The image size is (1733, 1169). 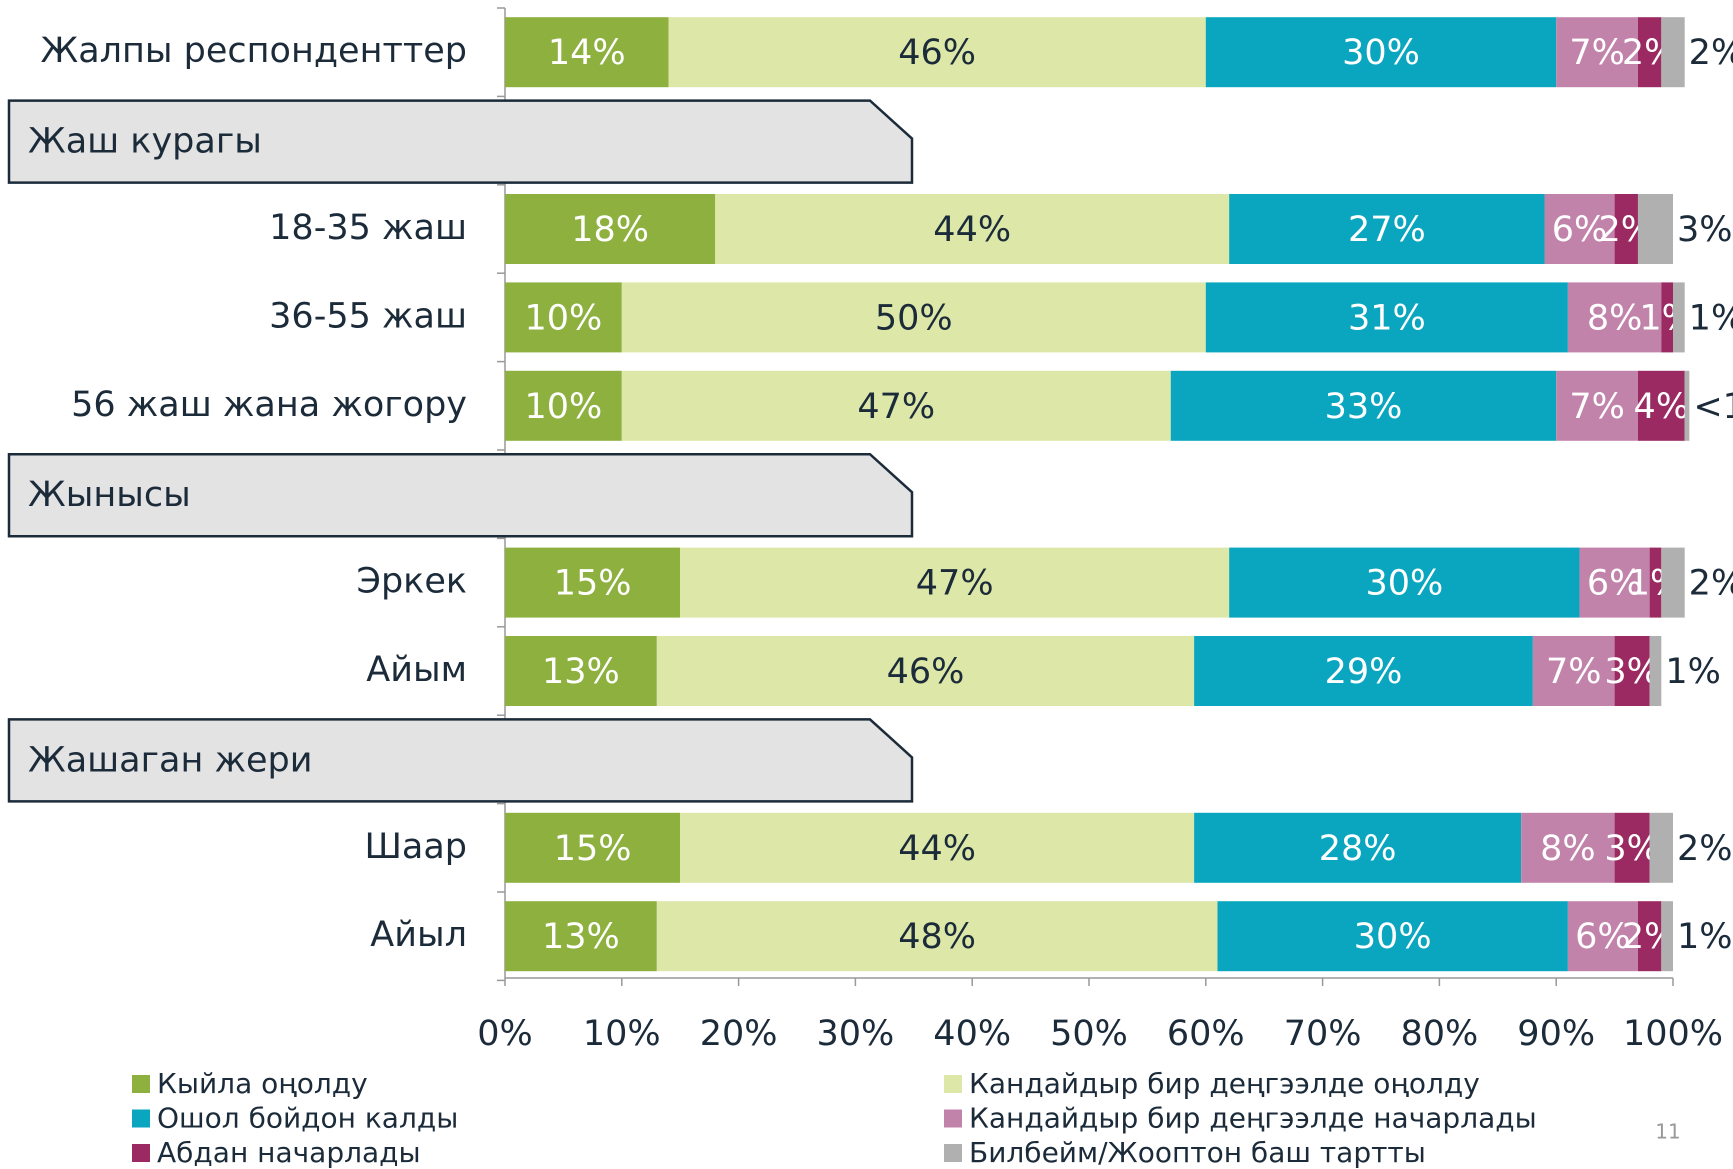 What do you see at coordinates (972, 1034) in the screenshot?
I see `x-tick-label: 40%` at bounding box center [972, 1034].